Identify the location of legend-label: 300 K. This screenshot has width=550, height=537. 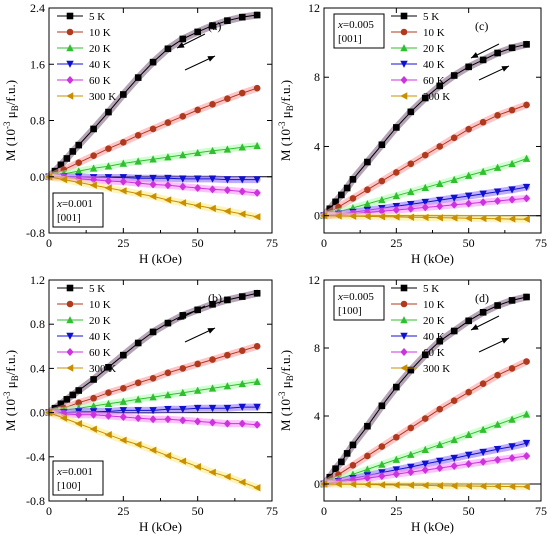
(436, 369).